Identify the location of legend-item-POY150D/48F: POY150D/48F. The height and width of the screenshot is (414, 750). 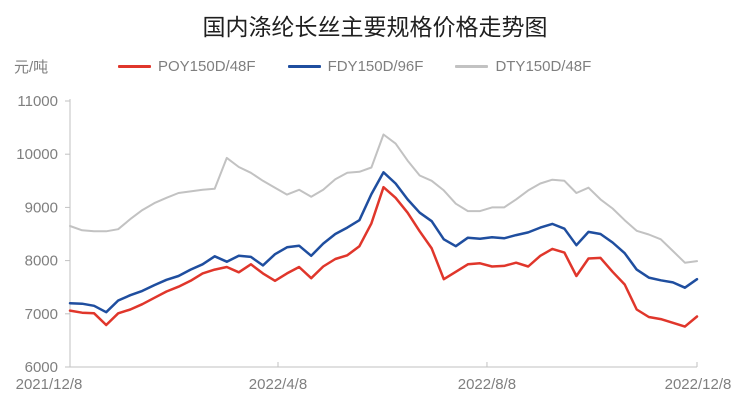
(187, 66).